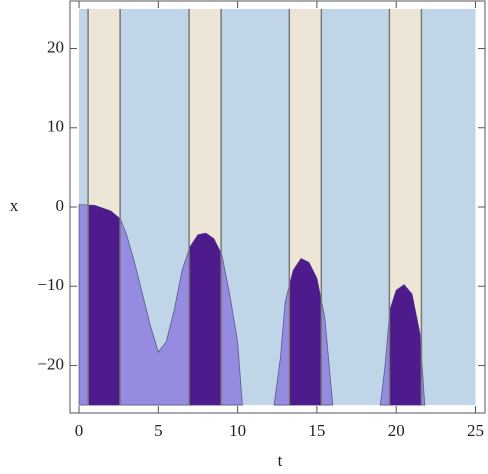 This screenshot has width=488, height=474. Describe the element at coordinates (396, 430) in the screenshot. I see `x-tick-label: 20` at that location.